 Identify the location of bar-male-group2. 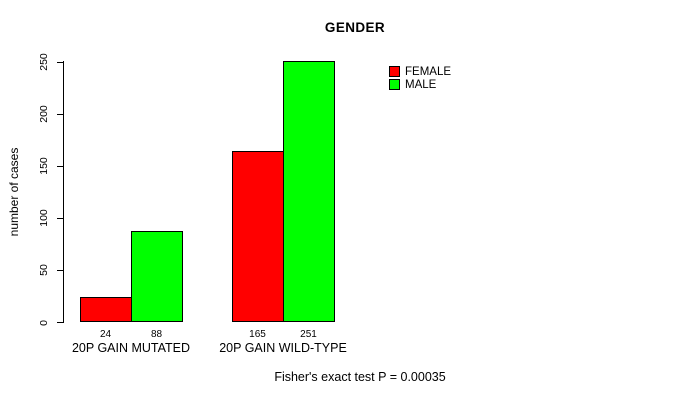
(309, 191).